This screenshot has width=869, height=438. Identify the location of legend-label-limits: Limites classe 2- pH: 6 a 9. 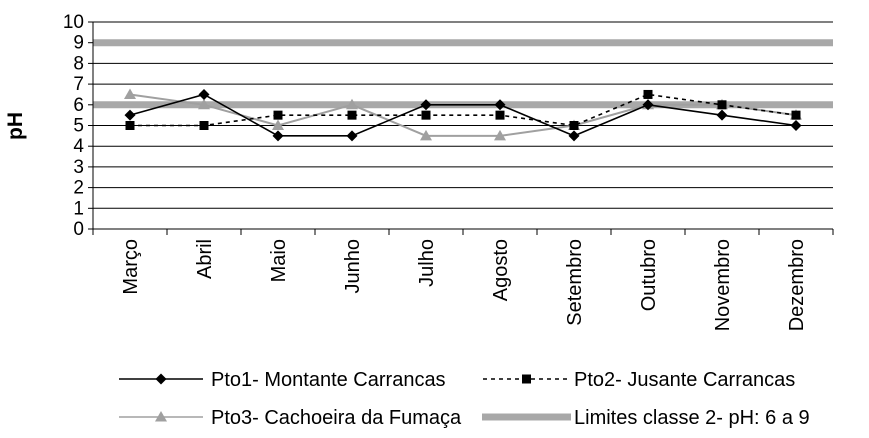
(692, 418).